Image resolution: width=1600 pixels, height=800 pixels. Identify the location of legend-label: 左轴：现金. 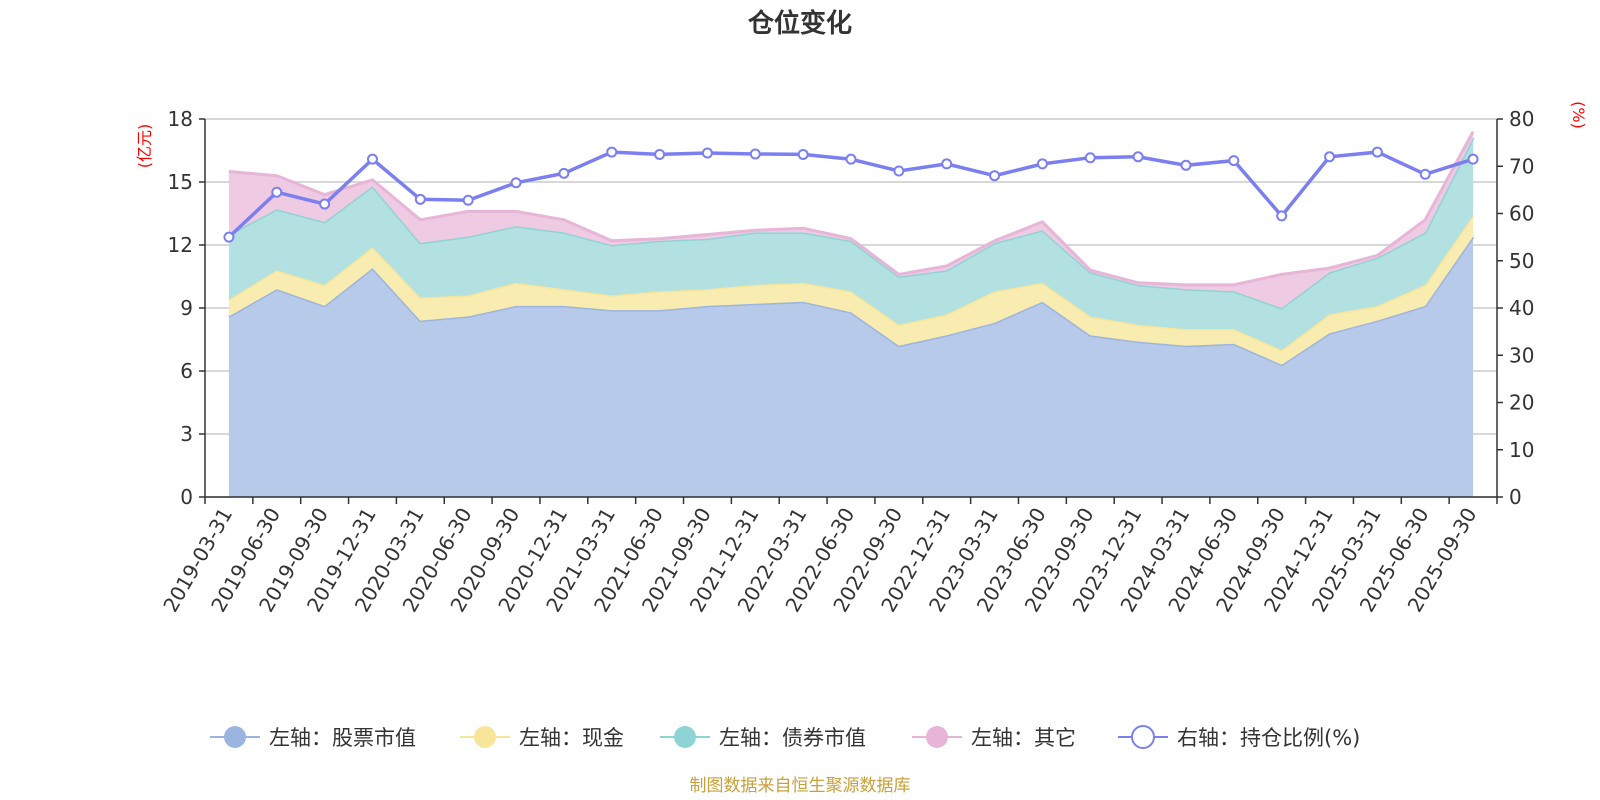
(571, 738).